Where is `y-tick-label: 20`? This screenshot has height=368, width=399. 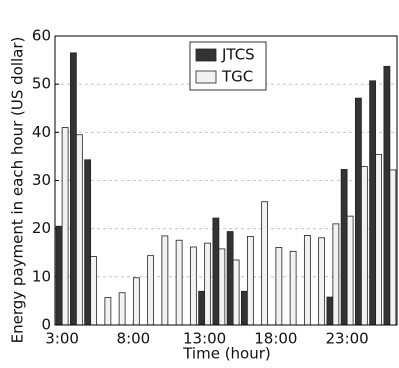 y-tick-label: 20 is located at coordinates (41, 228).